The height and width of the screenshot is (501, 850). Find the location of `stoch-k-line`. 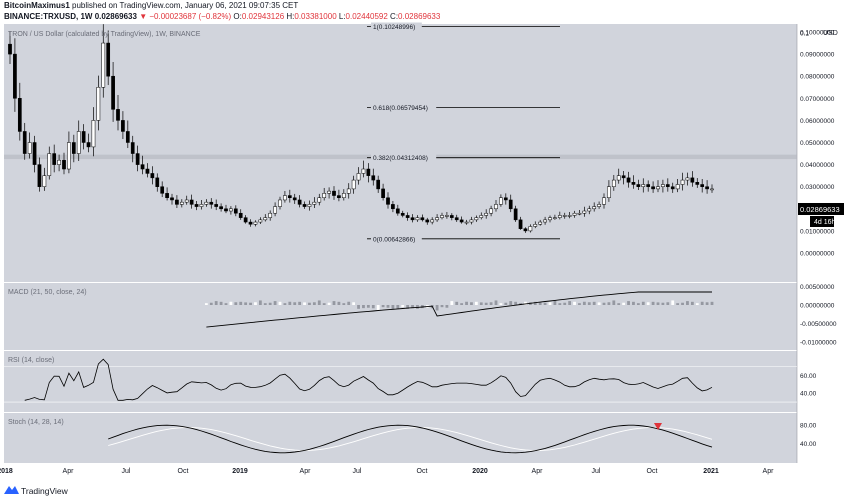

stoch-k-line is located at coordinates (410, 439).